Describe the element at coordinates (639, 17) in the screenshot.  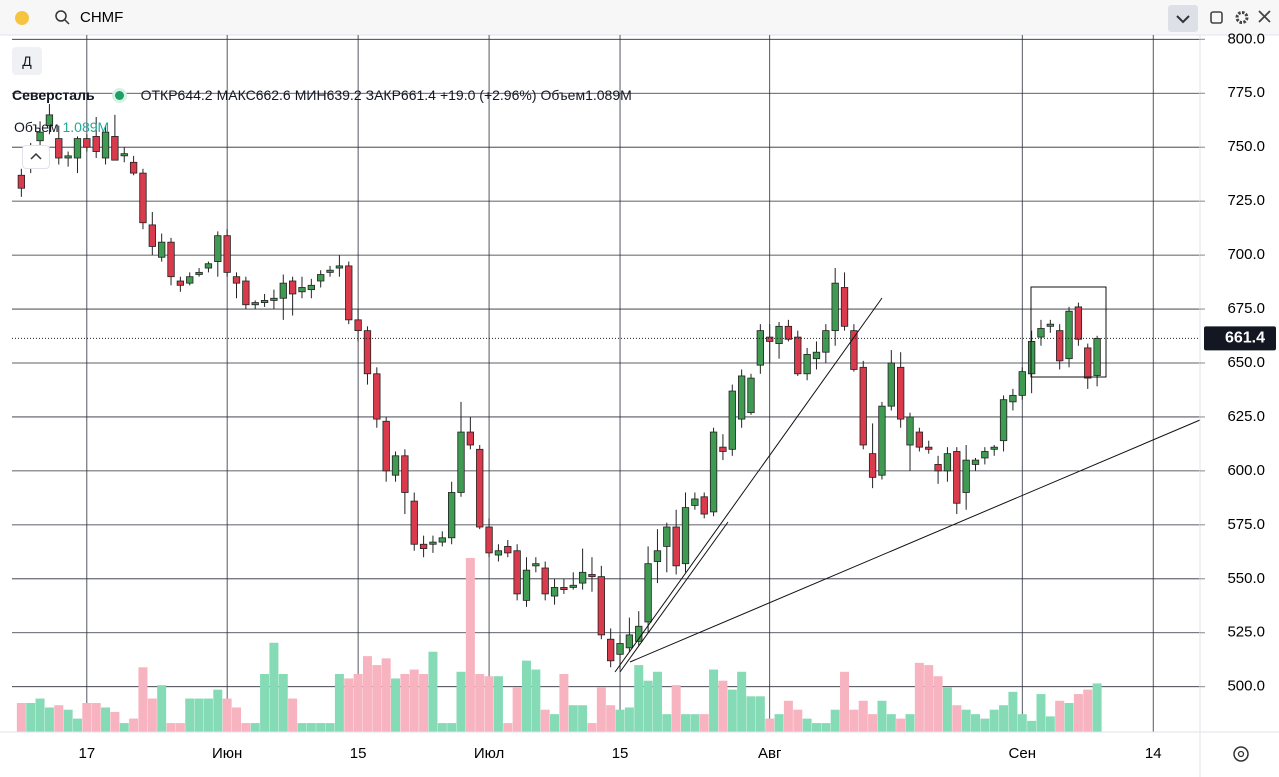
I see `toolbar` at that location.